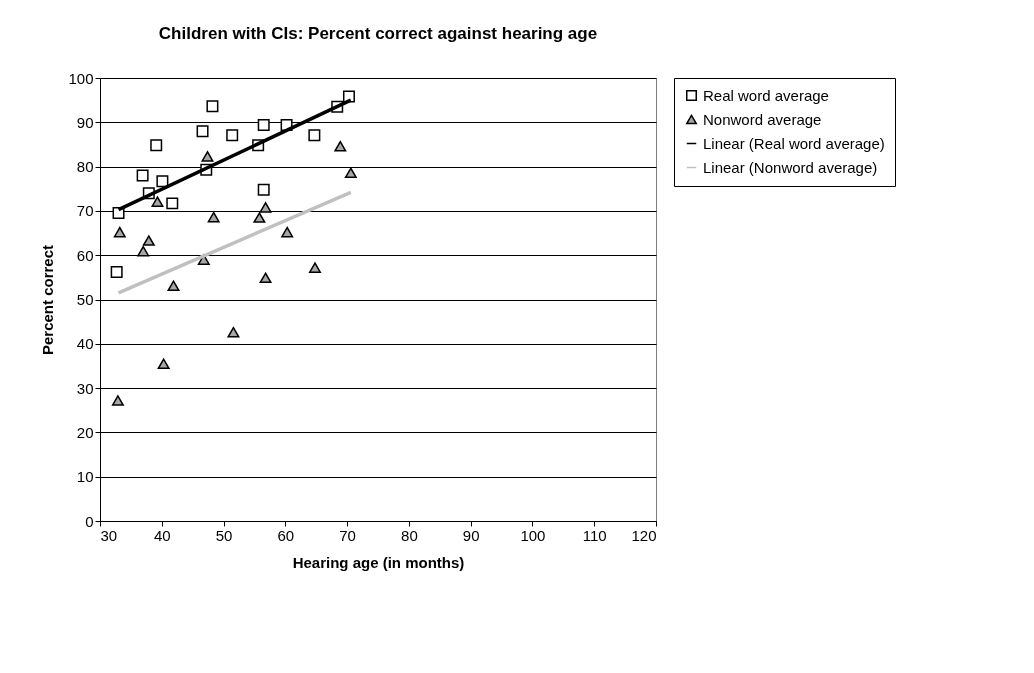 This screenshot has width=1034, height=673. I want to click on legend-label: Nonword average, so click(762, 119).